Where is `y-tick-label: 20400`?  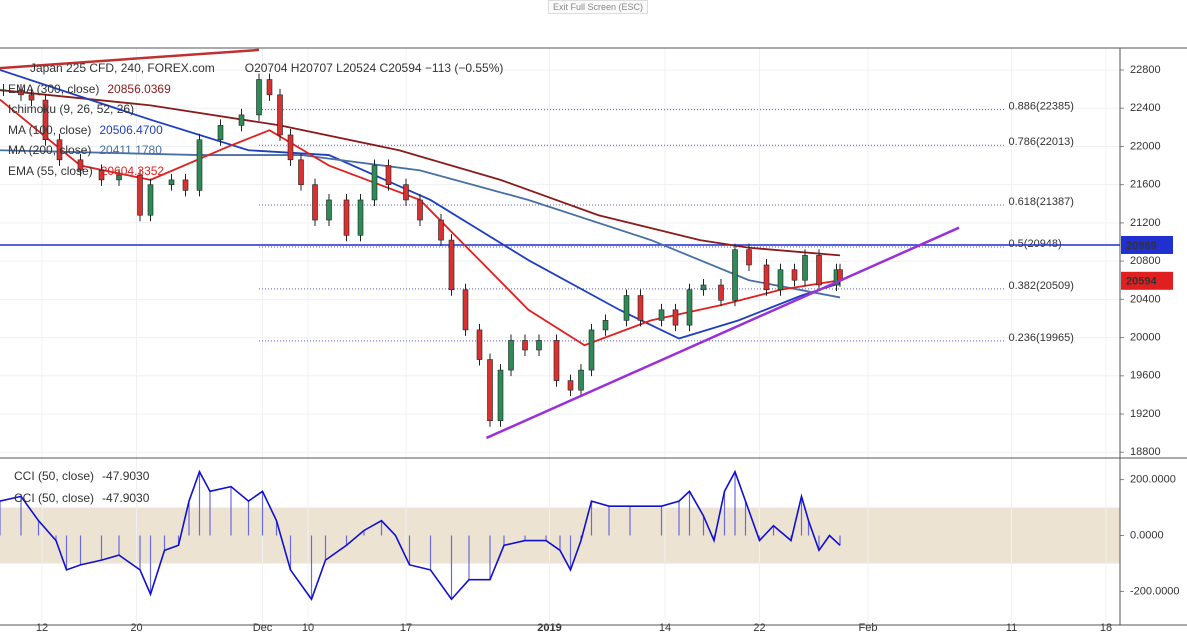 y-tick-label: 20400 is located at coordinates (1145, 299).